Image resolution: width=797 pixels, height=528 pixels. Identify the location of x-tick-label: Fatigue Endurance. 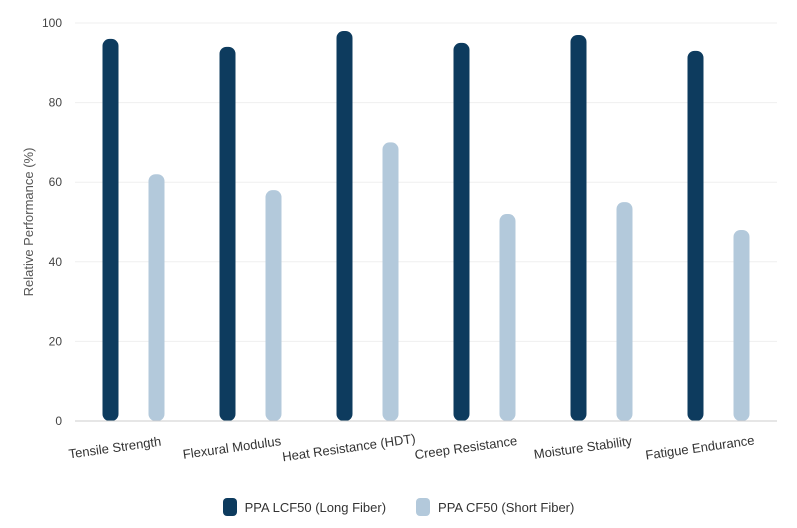
(699, 447).